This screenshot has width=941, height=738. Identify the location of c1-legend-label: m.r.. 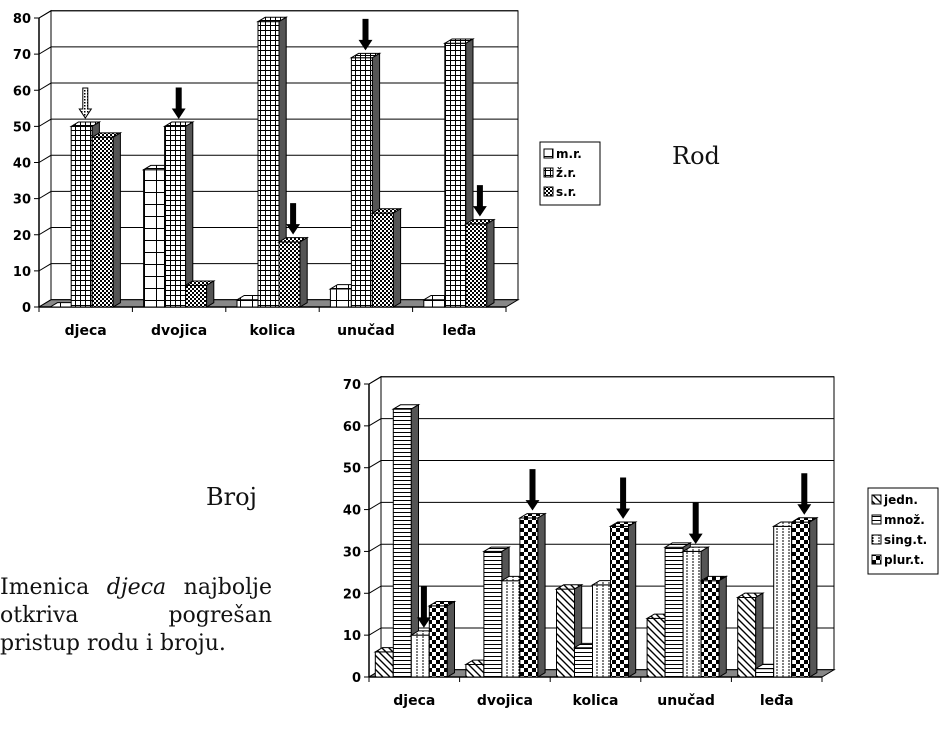
(569, 154).